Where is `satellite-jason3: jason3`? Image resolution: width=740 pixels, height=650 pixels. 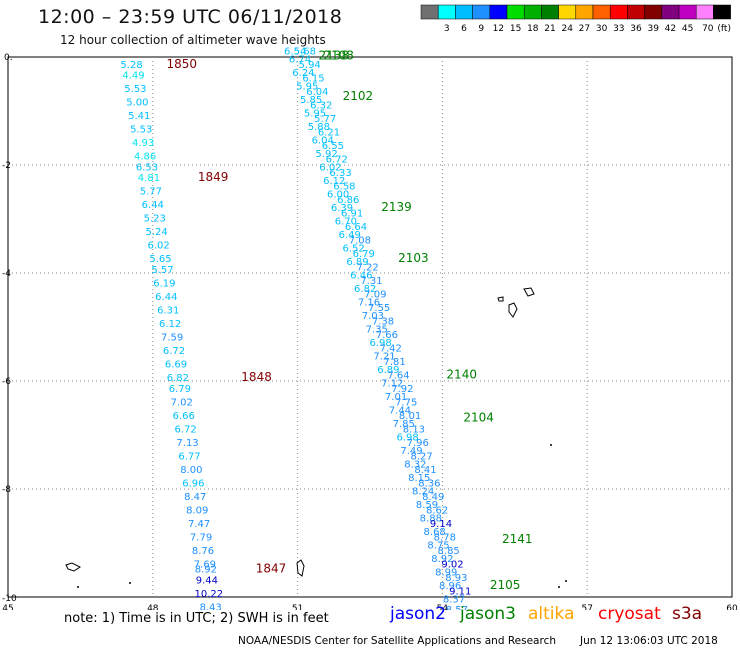 satellite-jason3: jason3 is located at coordinates (488, 614).